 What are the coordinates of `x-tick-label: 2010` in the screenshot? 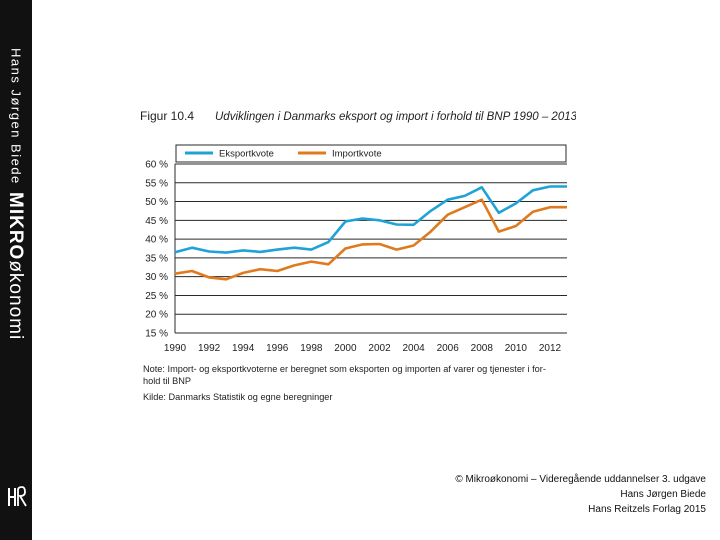 It's located at (516, 348).